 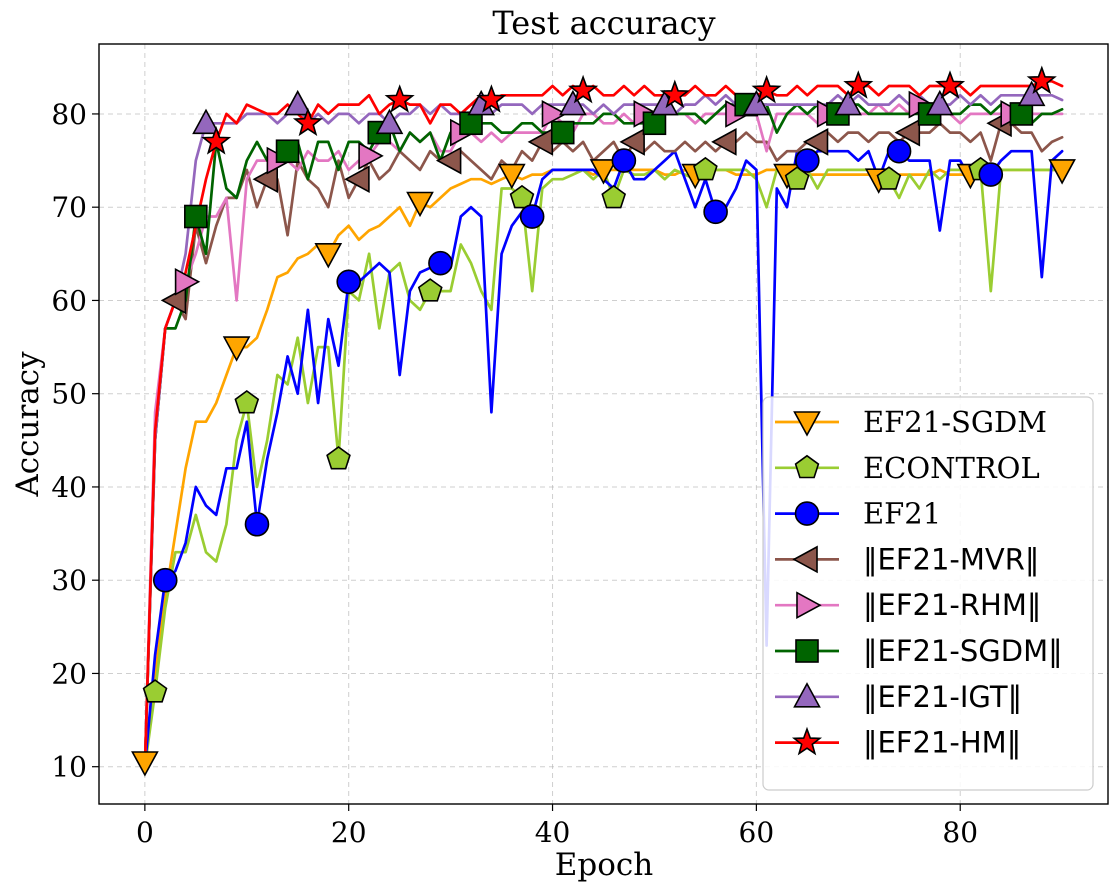 I want to click on y-tick-label: 80, so click(x=69, y=114).